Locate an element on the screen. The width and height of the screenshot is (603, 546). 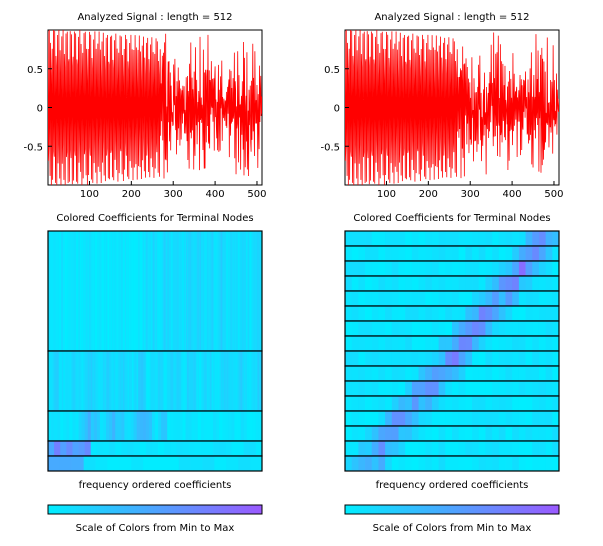
y-tick-label: 0.5 is located at coordinates (332, 70).